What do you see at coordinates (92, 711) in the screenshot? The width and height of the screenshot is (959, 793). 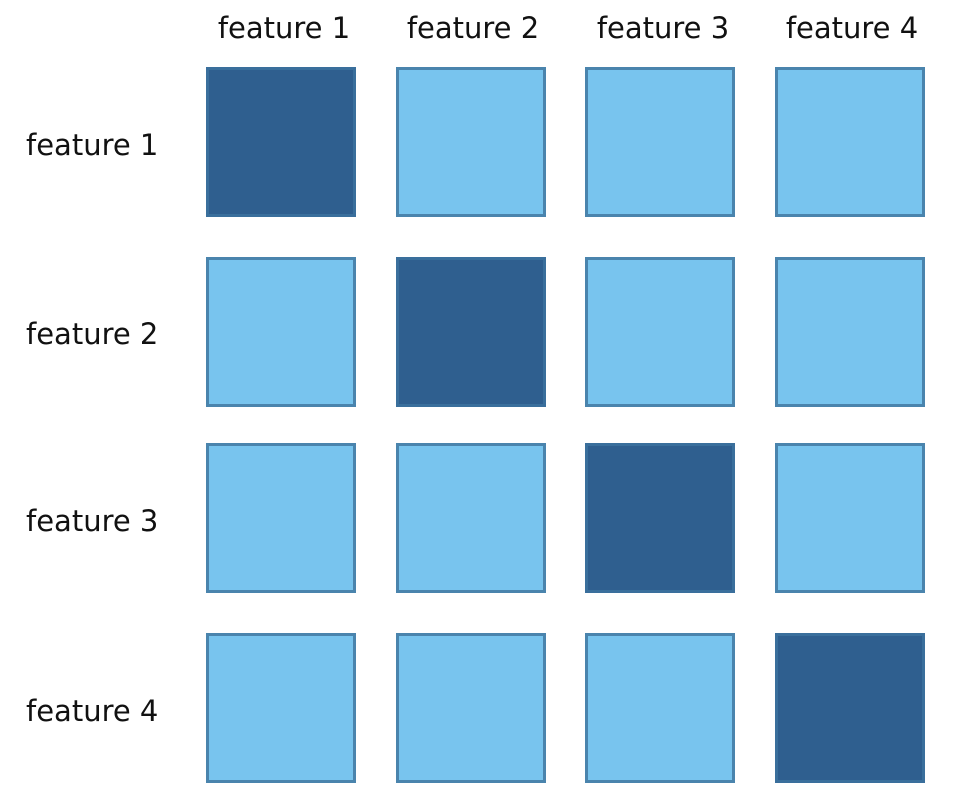 I see `row-label-4: feature 4` at bounding box center [92, 711].